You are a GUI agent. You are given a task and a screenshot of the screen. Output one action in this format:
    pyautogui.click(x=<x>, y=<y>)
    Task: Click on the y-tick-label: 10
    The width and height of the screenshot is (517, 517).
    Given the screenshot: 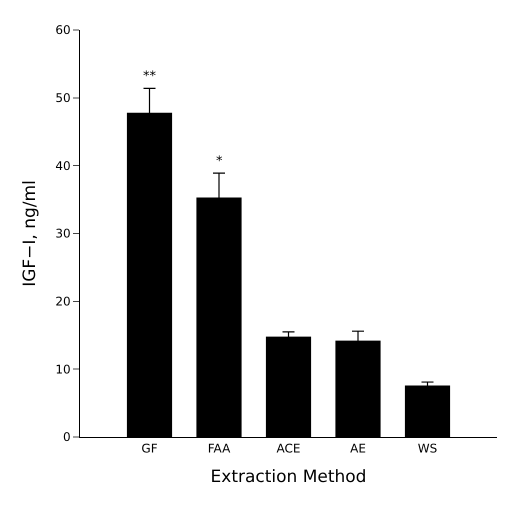 What is the action you would take?
    pyautogui.click(x=63, y=369)
    